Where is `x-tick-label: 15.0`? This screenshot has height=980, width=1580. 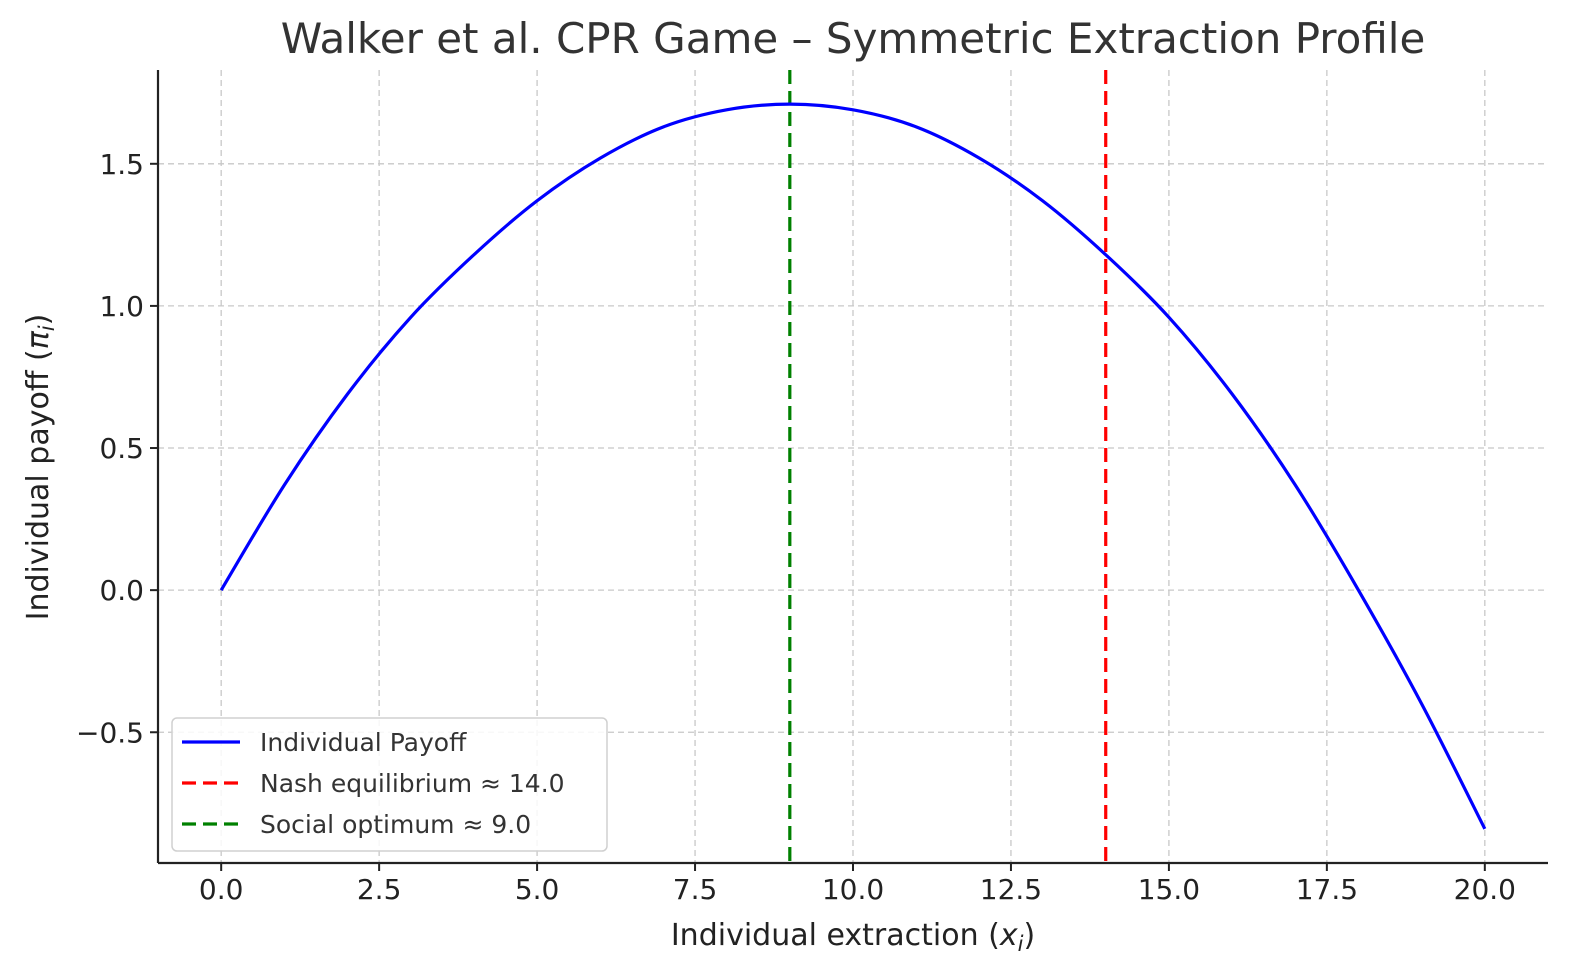
x-tick-label: 15.0 is located at coordinates (1169, 889).